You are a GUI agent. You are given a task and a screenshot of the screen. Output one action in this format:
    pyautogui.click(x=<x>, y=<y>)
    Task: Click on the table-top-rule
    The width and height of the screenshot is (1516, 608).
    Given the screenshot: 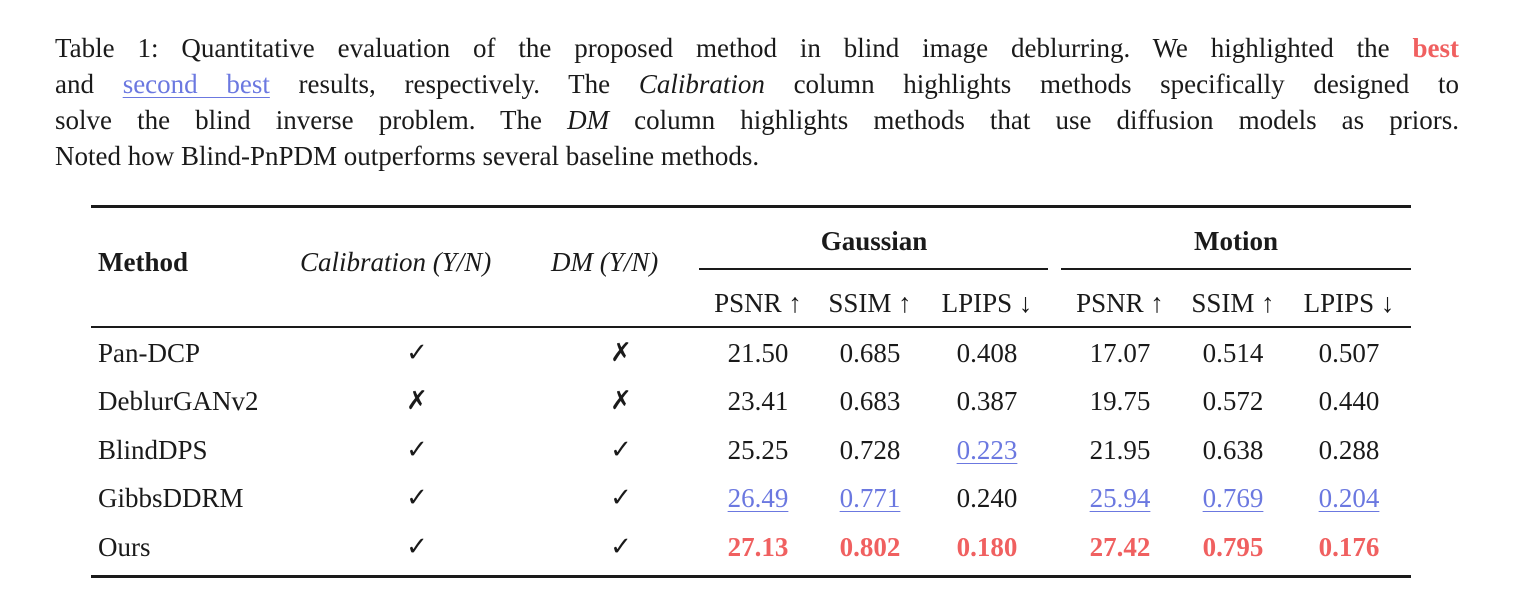 What is the action you would take?
    pyautogui.click(x=751, y=206)
    